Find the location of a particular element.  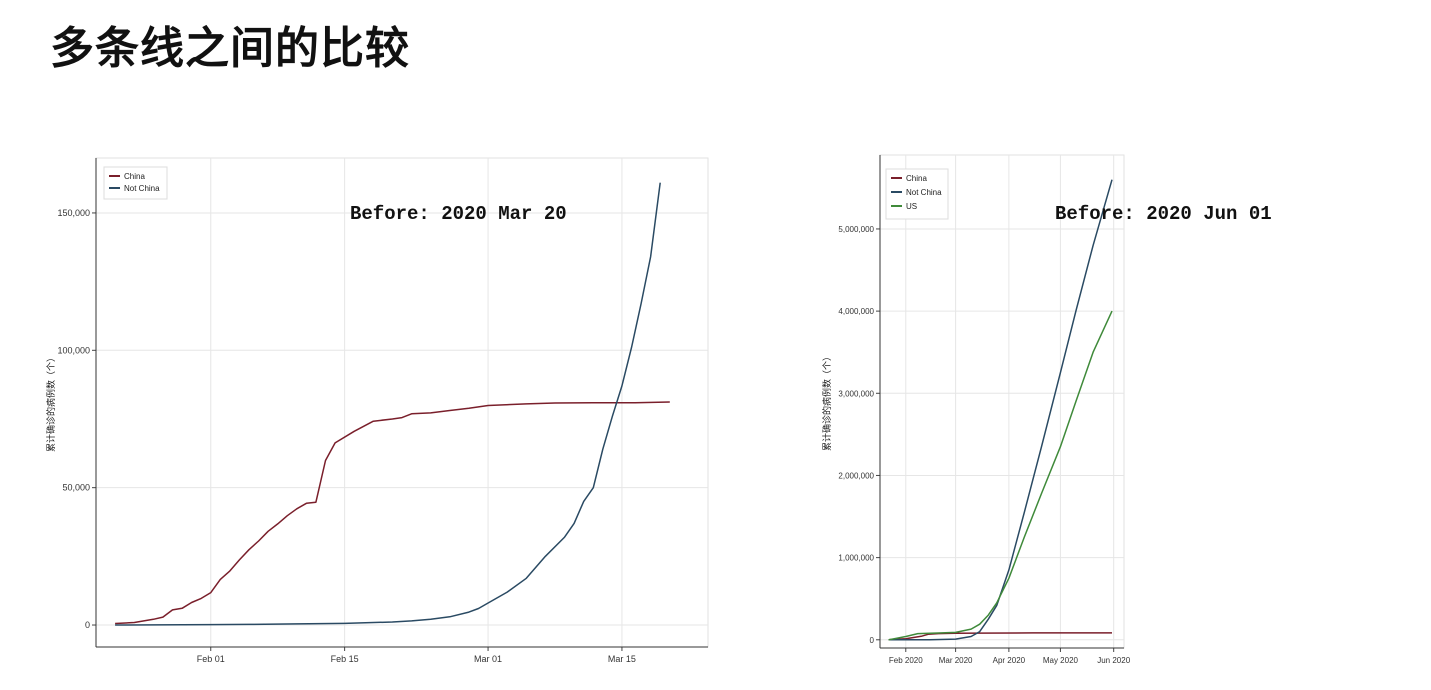

series-line-us is located at coordinates (1000, 475).